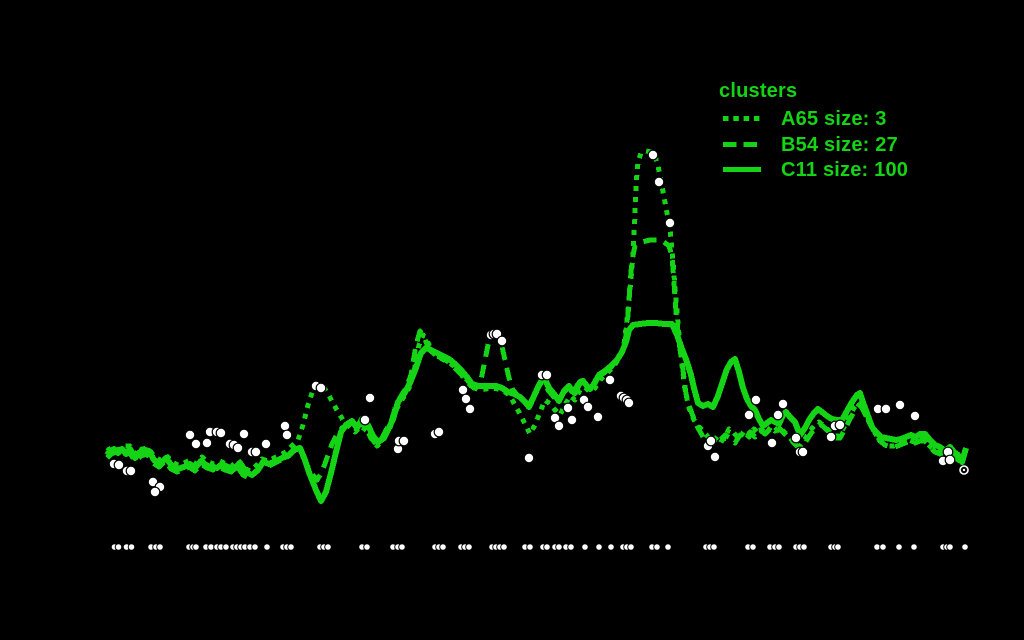  I want to click on svg-text: A65 size: 3, so click(834, 119).